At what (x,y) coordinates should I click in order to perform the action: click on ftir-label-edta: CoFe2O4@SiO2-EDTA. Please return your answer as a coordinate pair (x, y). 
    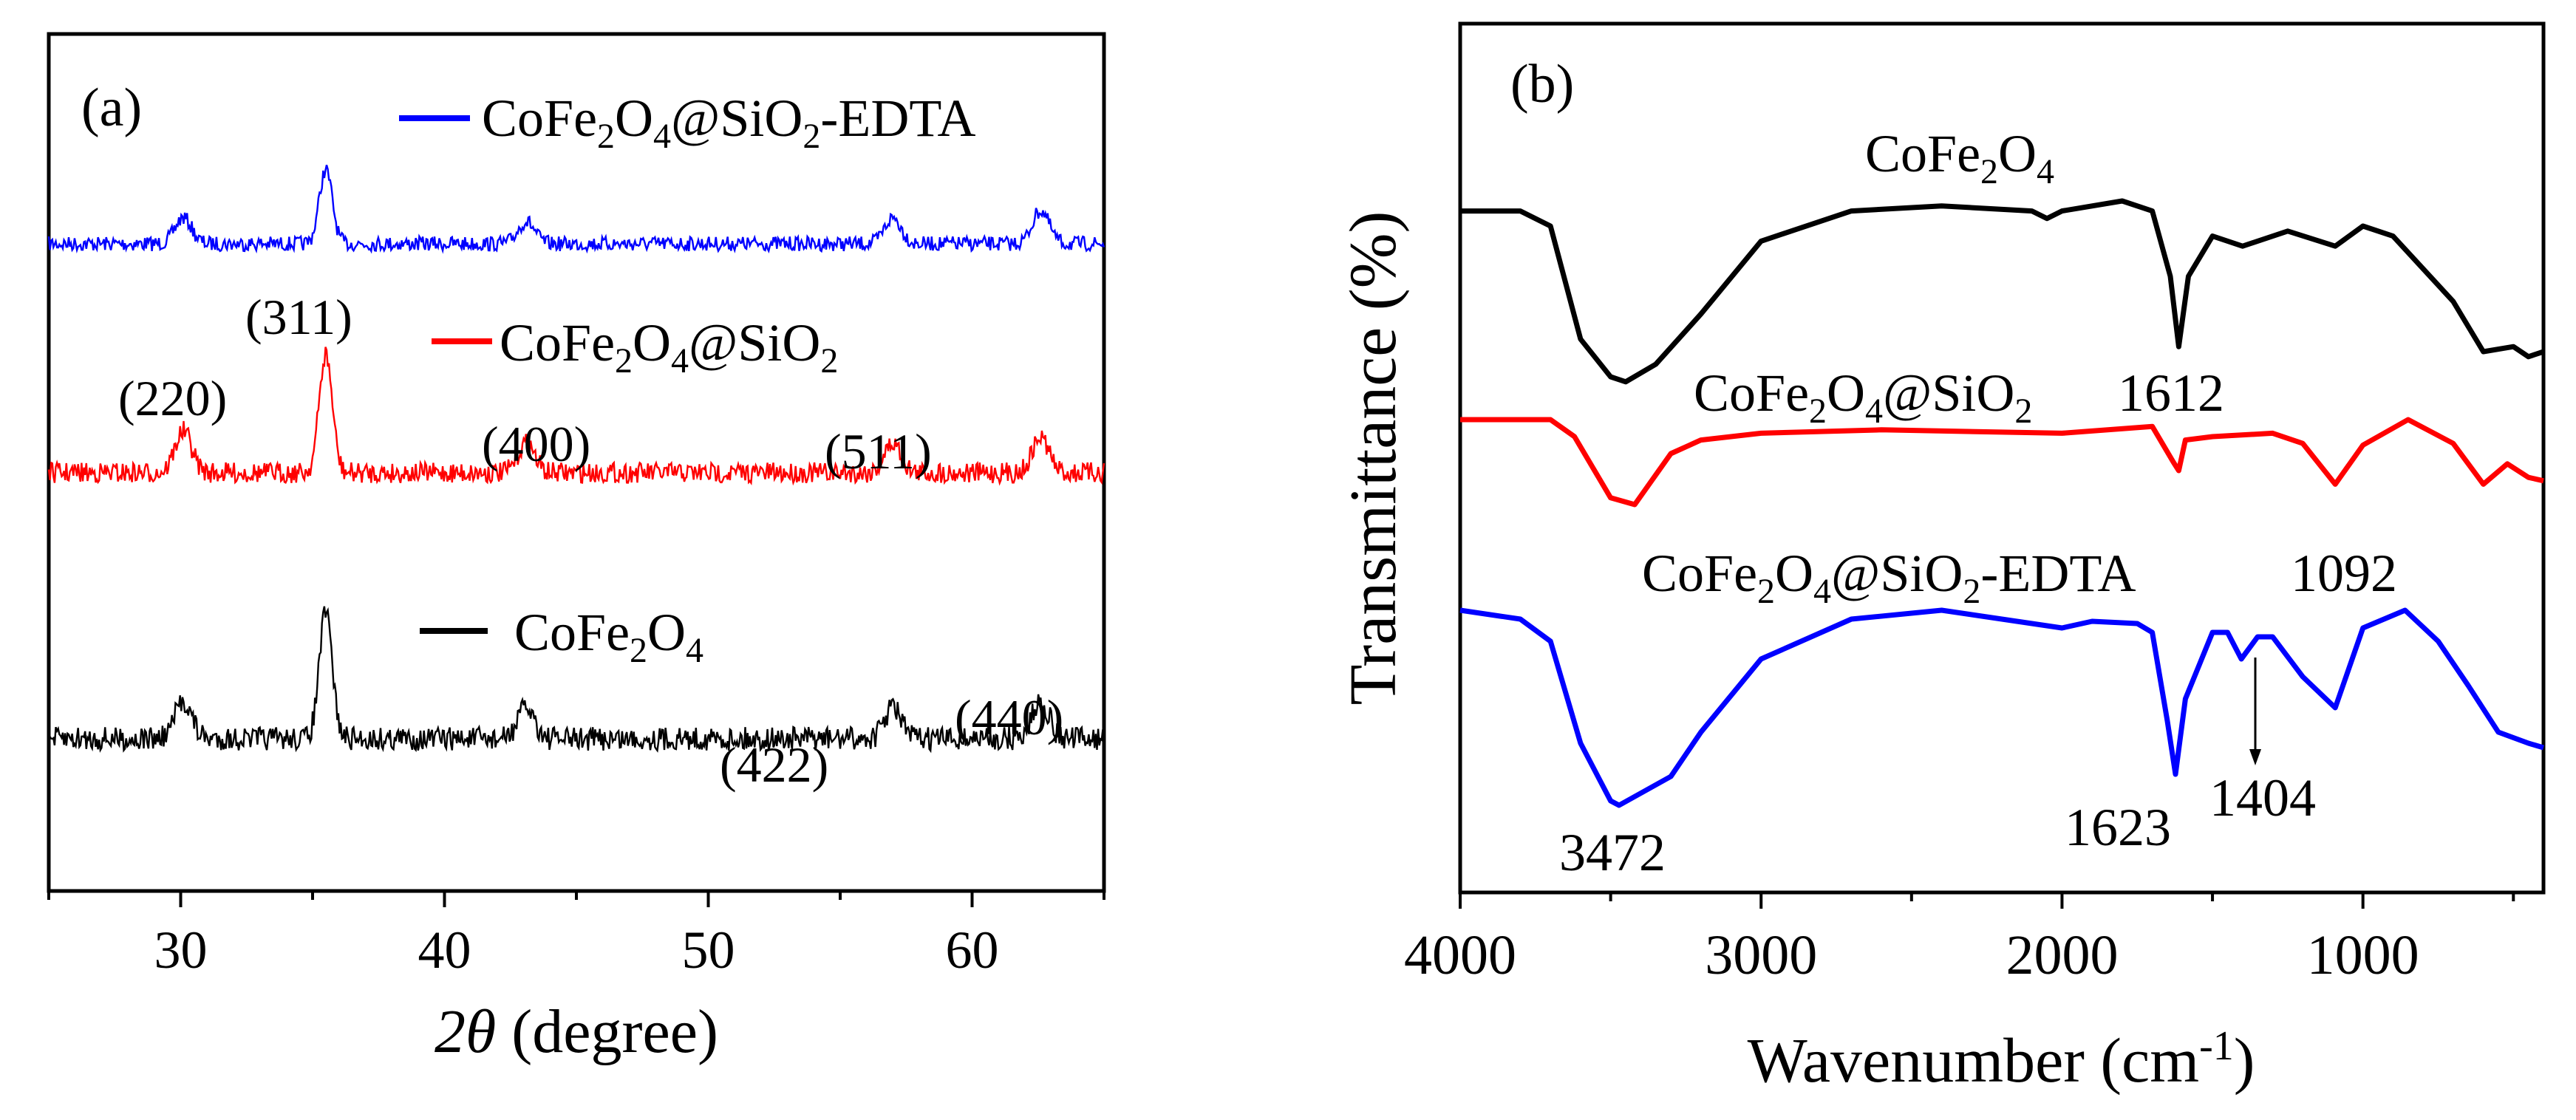
    Looking at the image, I should click on (1889, 577).